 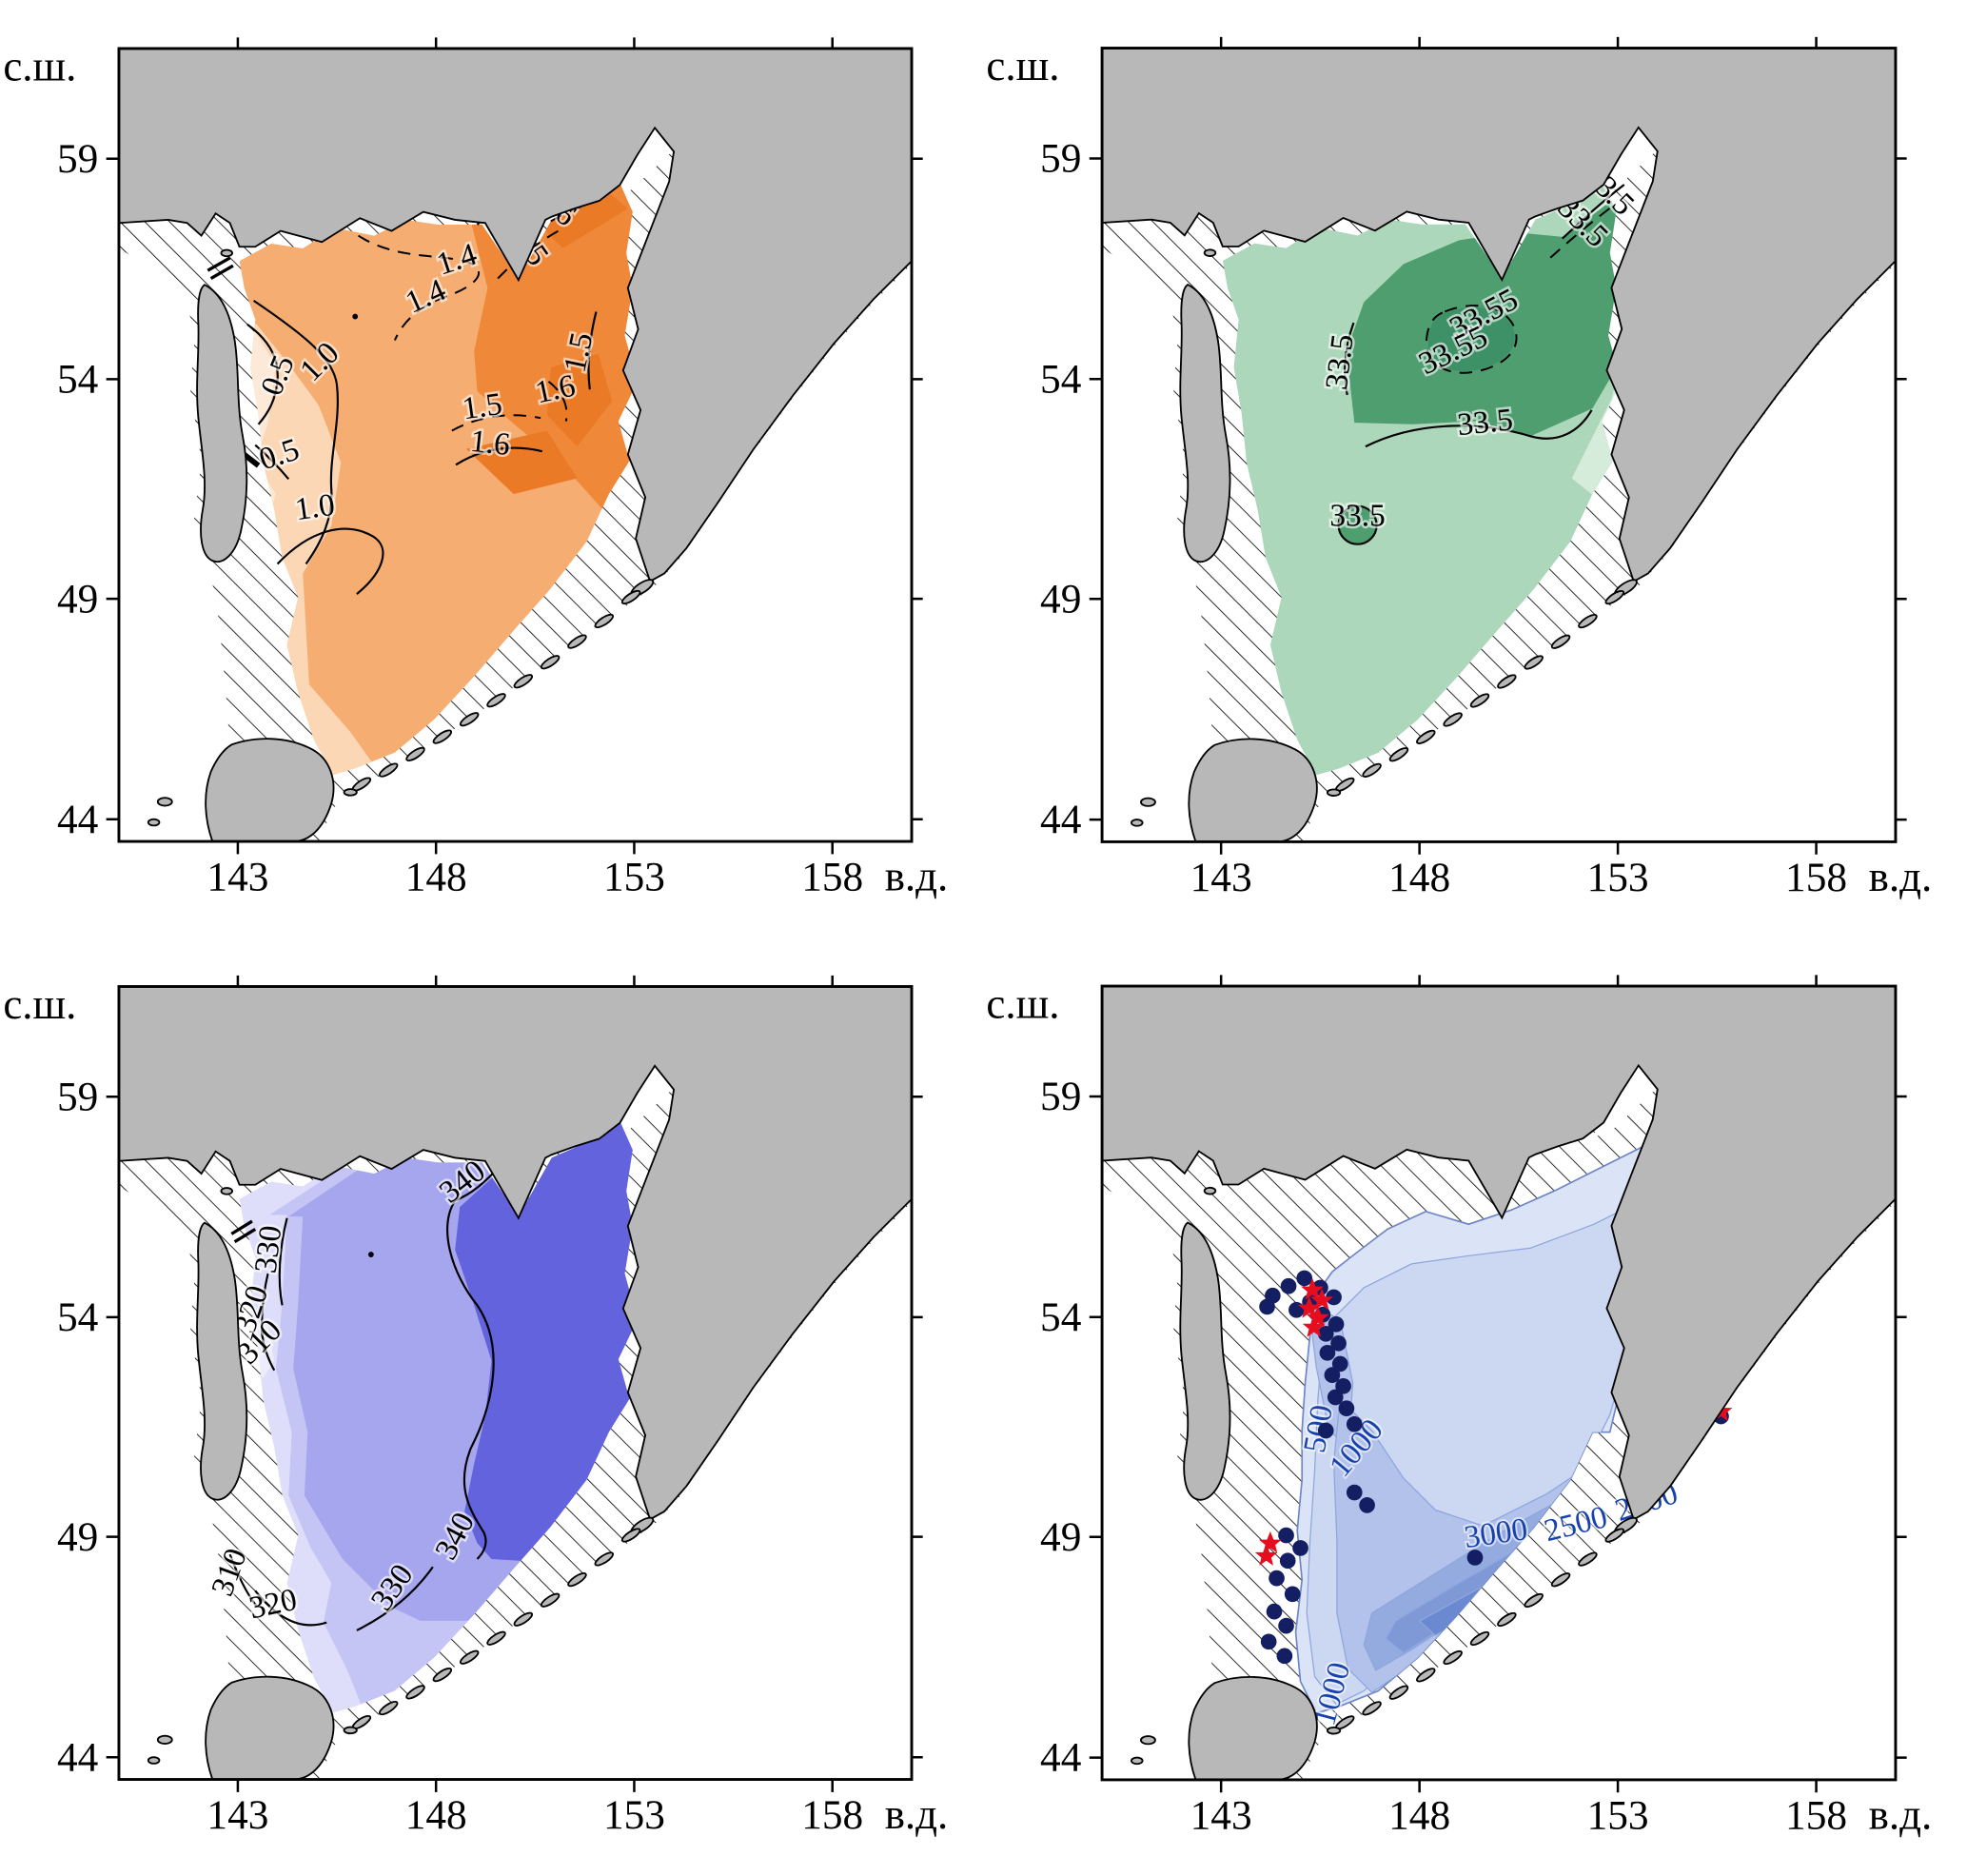 I want to click on contour-label: 1.6, so click(x=489, y=443).